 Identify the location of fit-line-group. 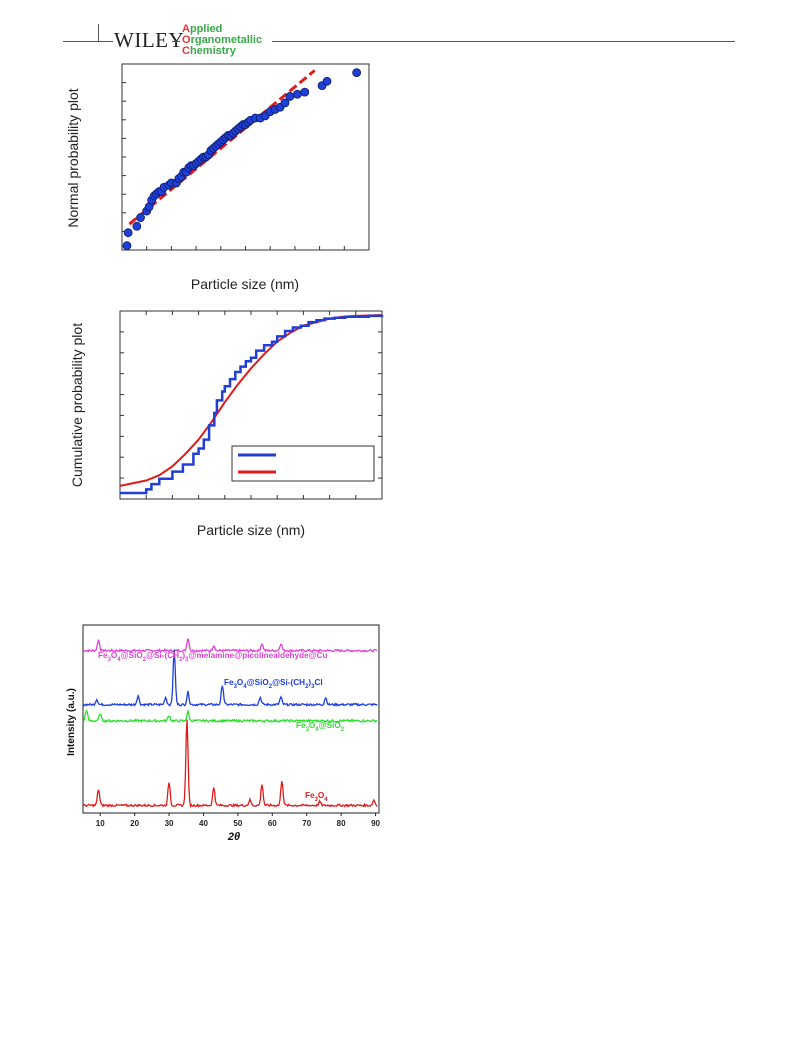
(222, 147).